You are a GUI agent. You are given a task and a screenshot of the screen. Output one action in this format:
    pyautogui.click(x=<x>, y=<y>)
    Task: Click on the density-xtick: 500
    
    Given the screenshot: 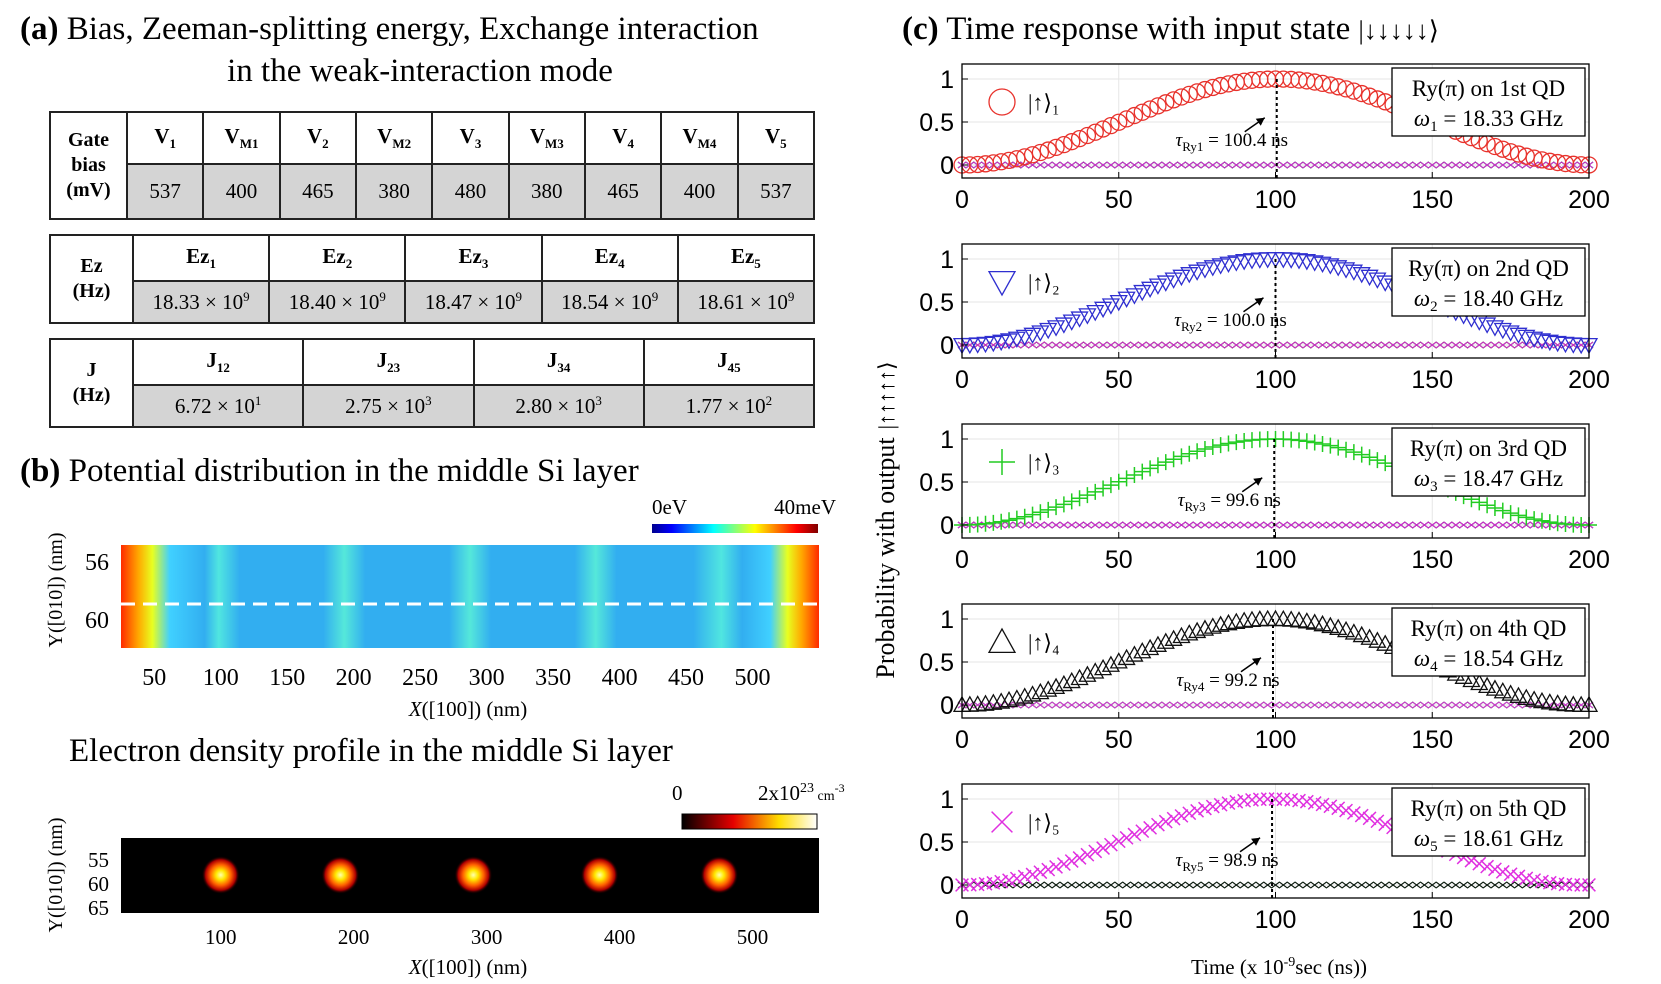 What is the action you would take?
    pyautogui.click(x=753, y=937)
    